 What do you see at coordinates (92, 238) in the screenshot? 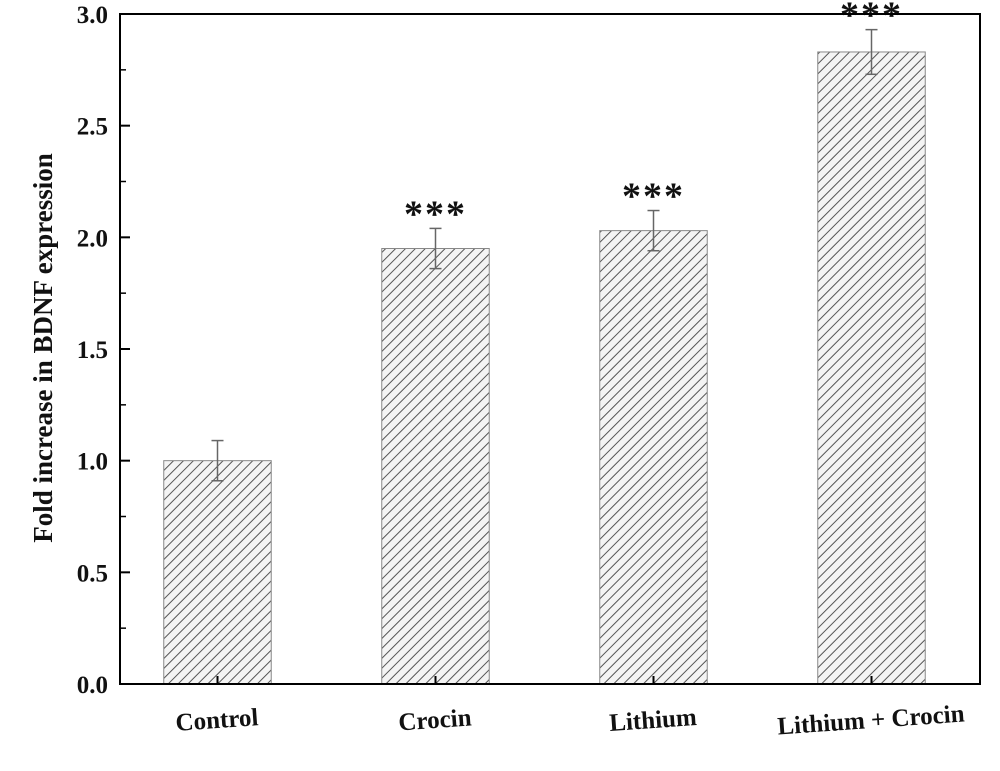
I see `y-tick-label: 2.0` at bounding box center [92, 238].